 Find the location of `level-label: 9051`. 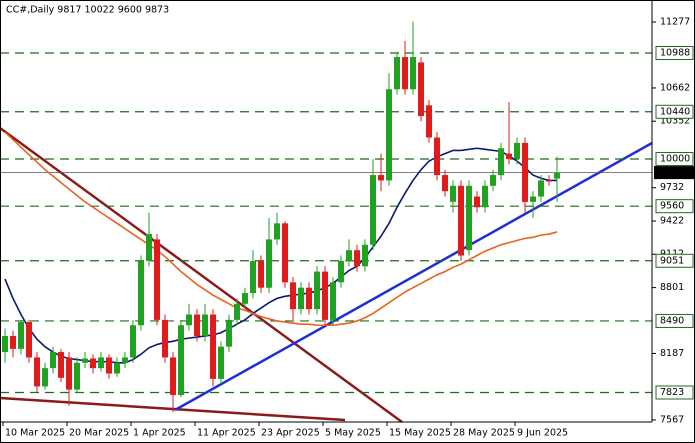

level-label: 9051 is located at coordinates (672, 260).